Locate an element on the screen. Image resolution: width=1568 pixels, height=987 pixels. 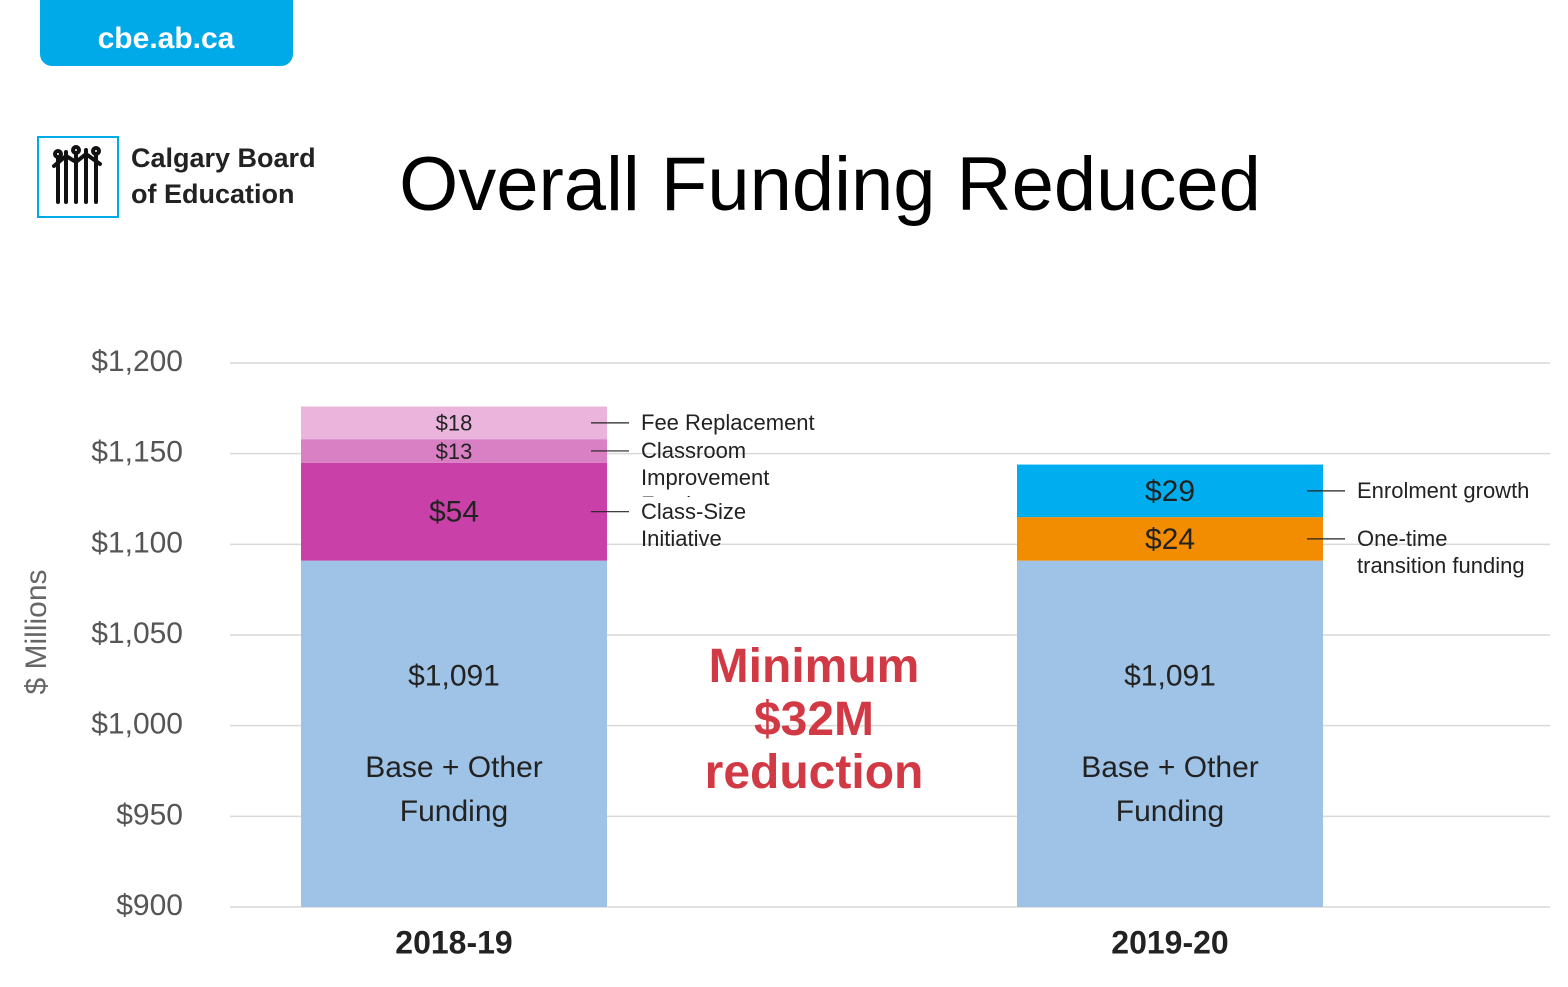
x-tick-label: 2018-19 is located at coordinates (453, 942).